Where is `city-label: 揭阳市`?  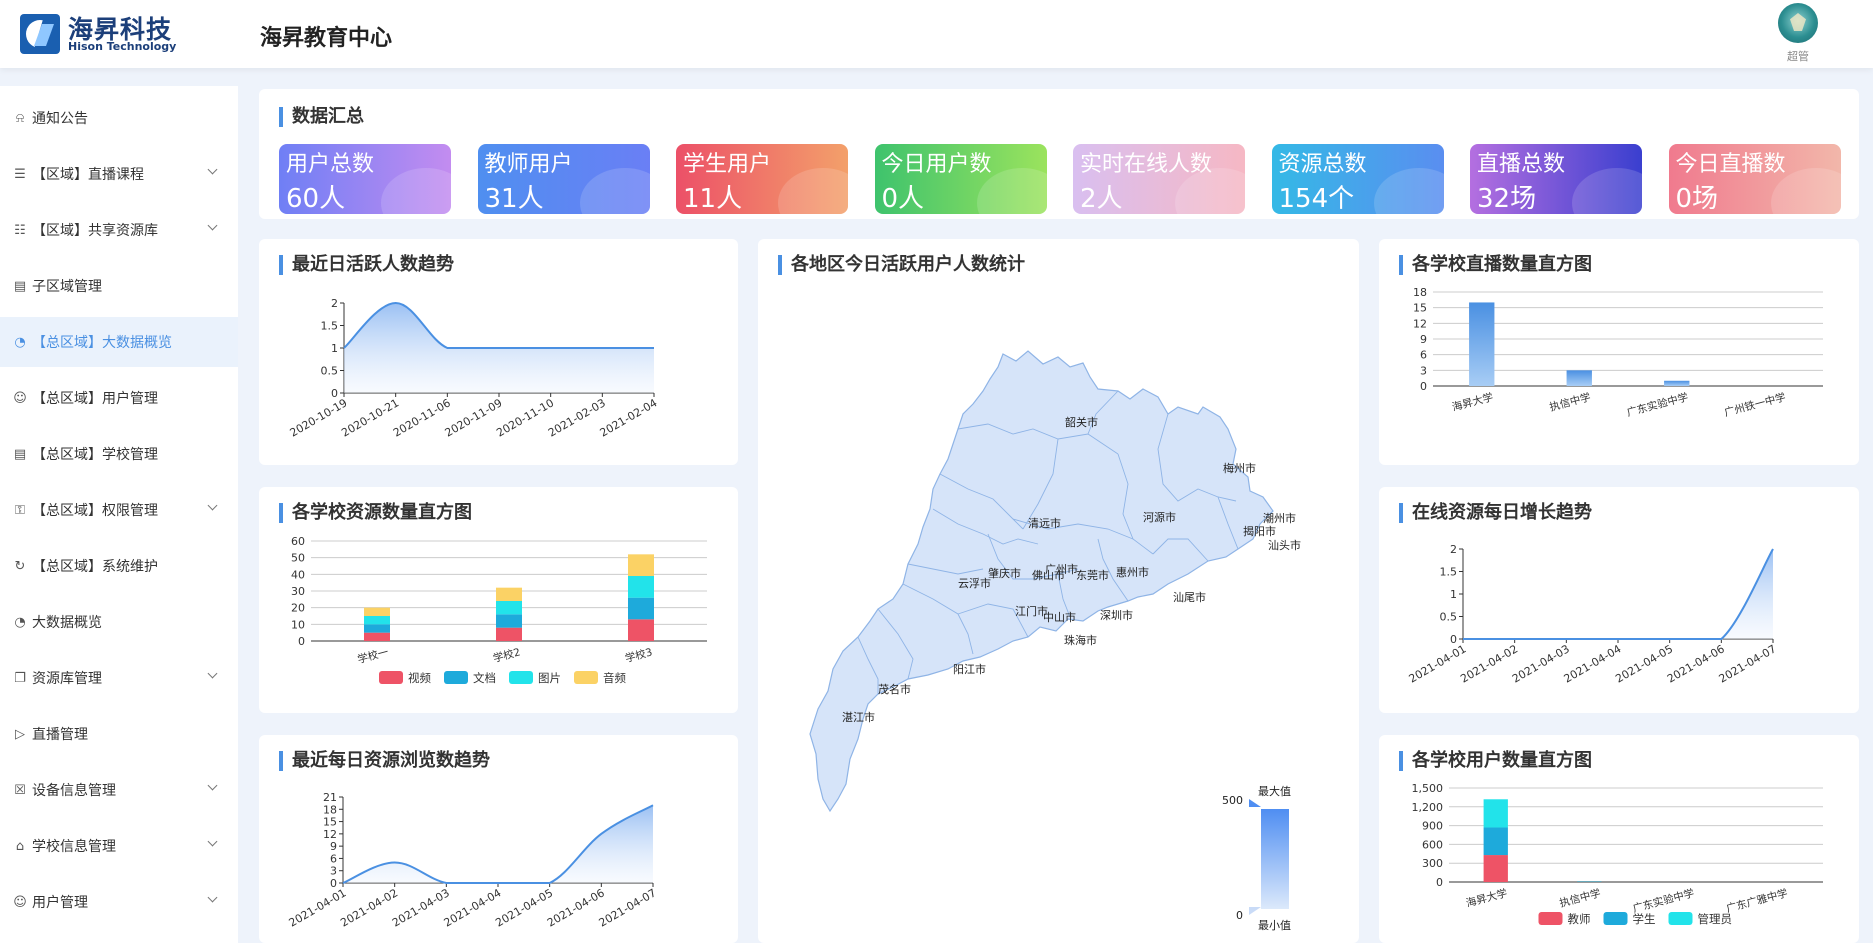 city-label: 揭阳市 is located at coordinates (1259, 531).